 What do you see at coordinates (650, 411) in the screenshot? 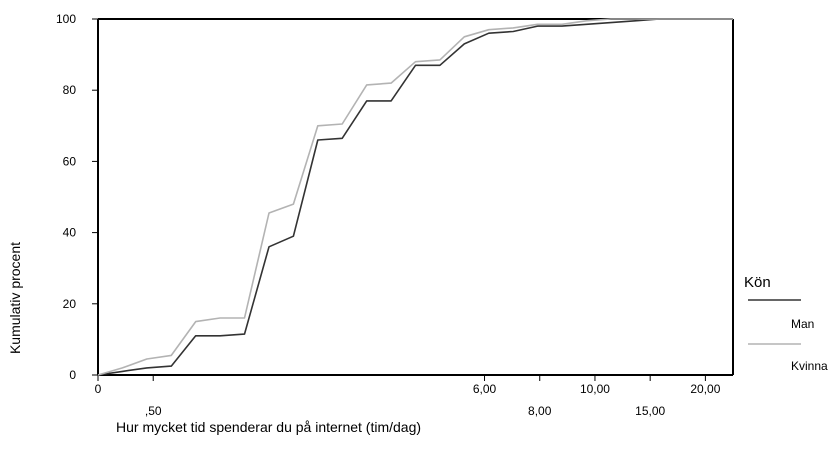
I see `x-tick-label: 15,00` at bounding box center [650, 411].